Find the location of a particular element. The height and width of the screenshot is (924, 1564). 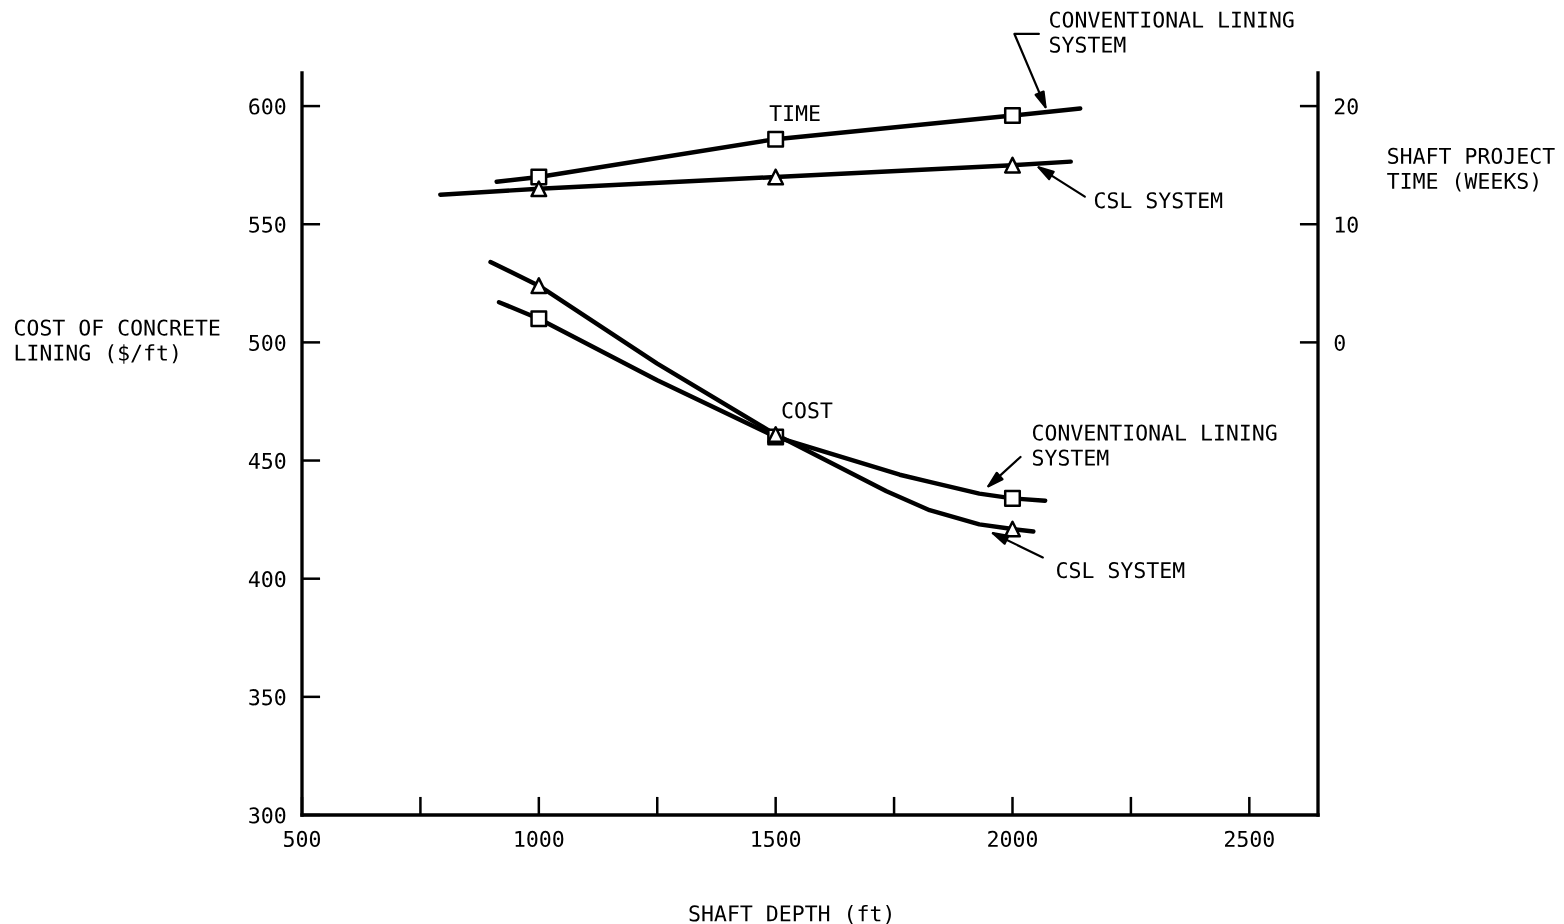

y-tick-label: 500 is located at coordinates (267, 342).